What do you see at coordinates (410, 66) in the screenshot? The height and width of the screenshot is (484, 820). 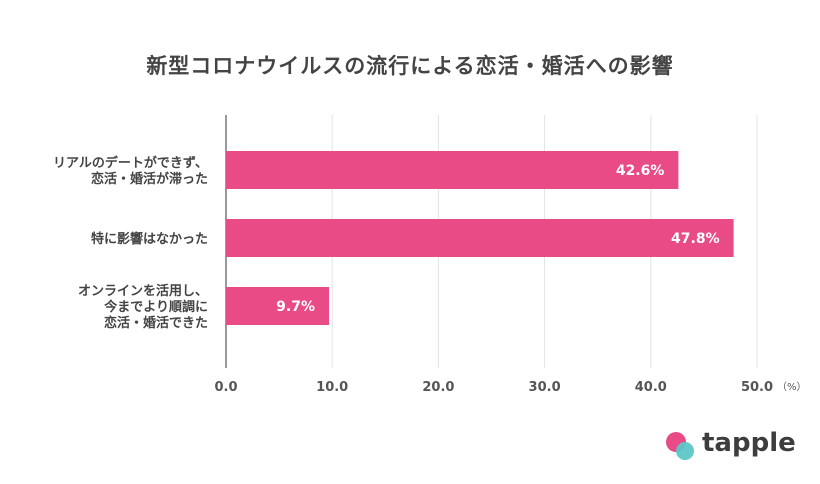 I see `chart-title: 新型コロナウイルスの流行による恋活・婚活への影響` at bounding box center [410, 66].